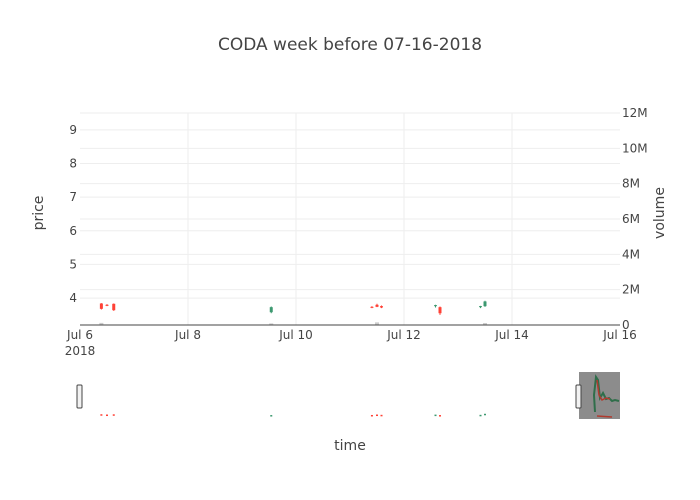 This screenshot has height=500, width=700. What do you see at coordinates (39, 213) in the screenshot?
I see `y-axis-title: price` at bounding box center [39, 213].